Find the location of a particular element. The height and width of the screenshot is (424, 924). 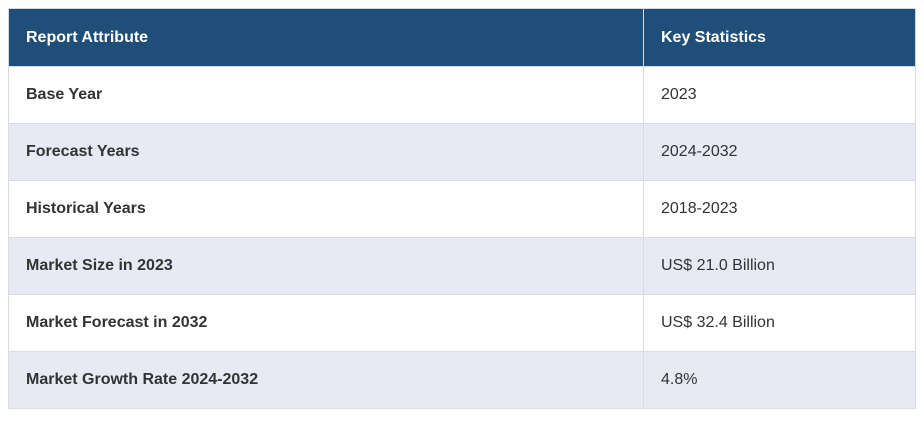

table-row: Market Forecast in 2032 US$ 32.4 Billion is located at coordinates (462, 323).